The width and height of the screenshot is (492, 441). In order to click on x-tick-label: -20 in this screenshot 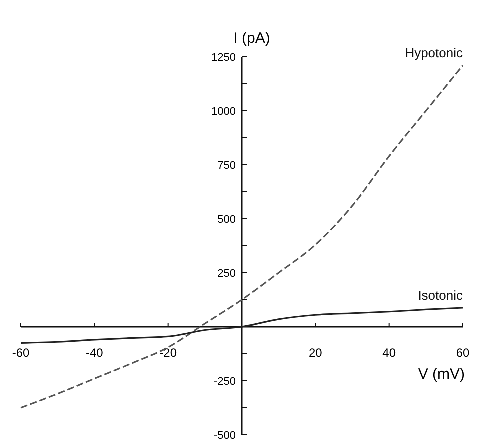, I will do `click(169, 353)`.